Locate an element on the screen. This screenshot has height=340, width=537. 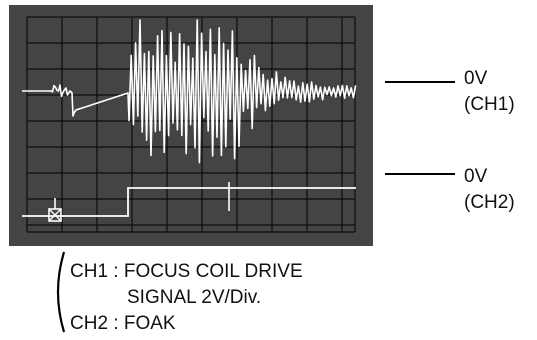
ch2-trigger-marker is located at coordinates (55, 210).